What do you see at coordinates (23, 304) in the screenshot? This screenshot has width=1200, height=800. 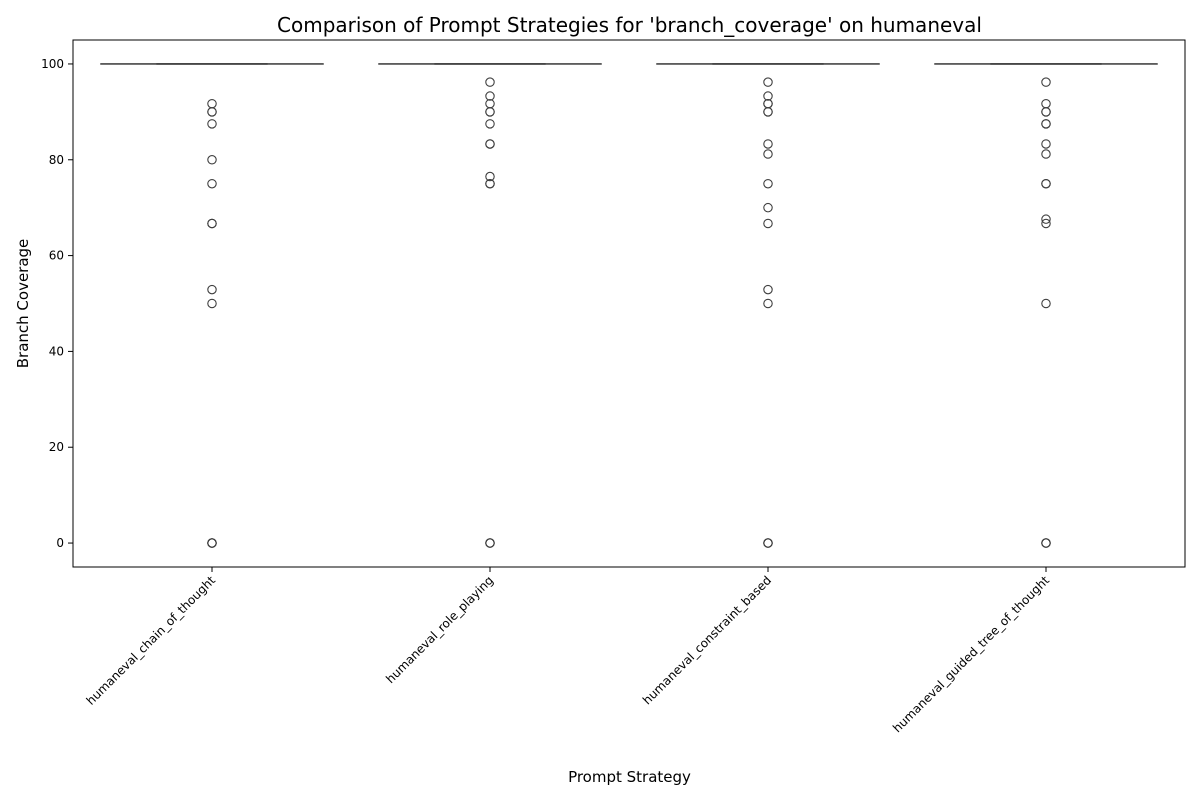 I see `y-axis-label: Branch Coverage` at bounding box center [23, 304].